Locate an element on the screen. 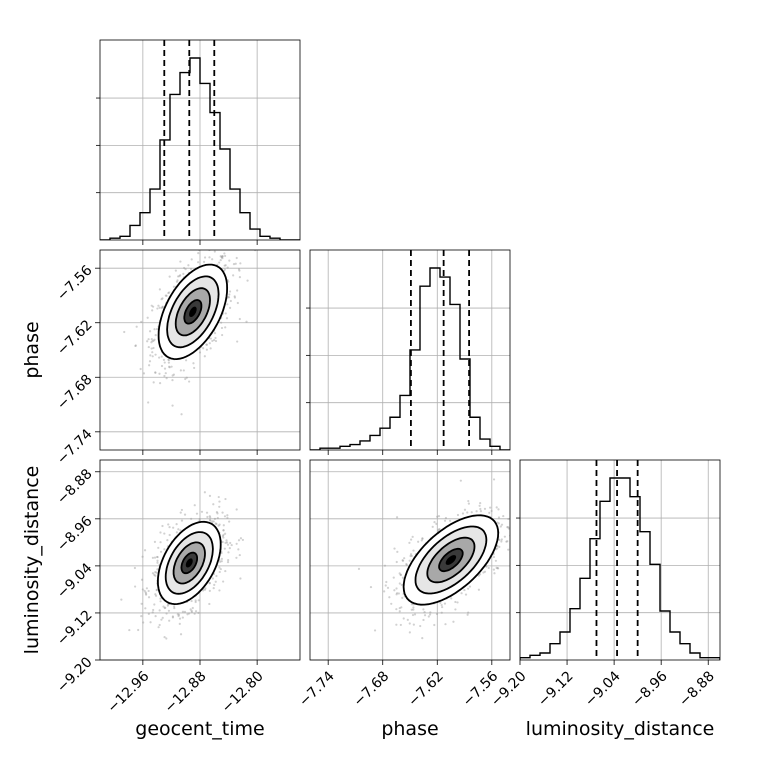 The image size is (760, 760). x-tick-label: −12.96 is located at coordinates (129, 692).